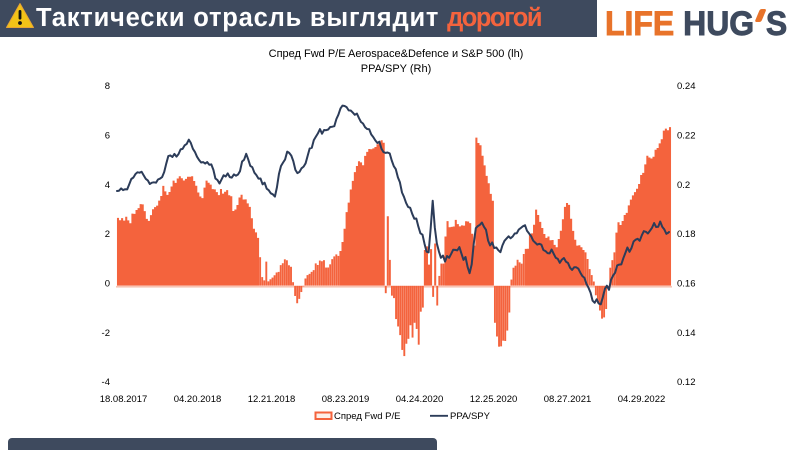 Image resolution: width=800 pixels, height=450 pixels. I want to click on svg-text: 12.21.2018, so click(272, 399).